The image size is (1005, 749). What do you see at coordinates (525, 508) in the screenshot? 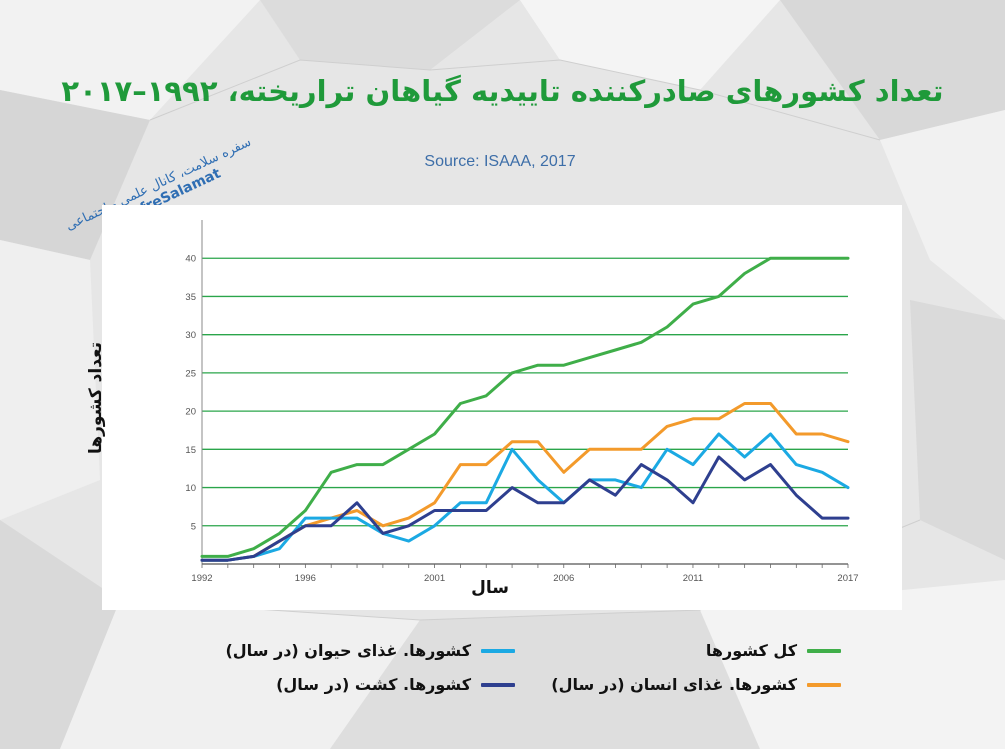
I see `series-line-cultivation` at bounding box center [525, 508].